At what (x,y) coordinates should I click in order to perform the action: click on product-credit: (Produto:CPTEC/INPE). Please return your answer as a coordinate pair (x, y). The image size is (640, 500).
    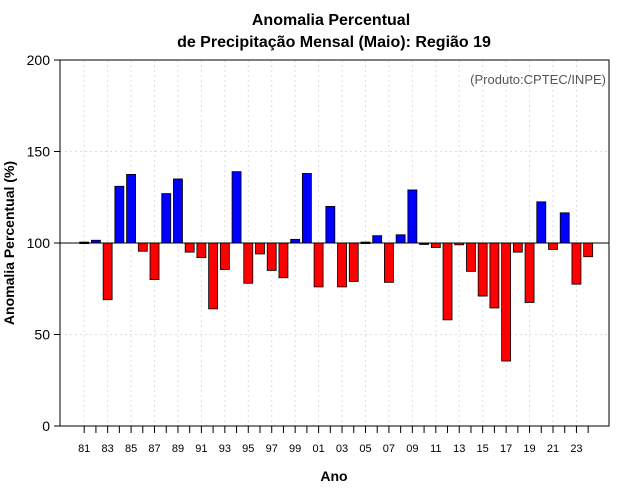
    Looking at the image, I should click on (538, 79).